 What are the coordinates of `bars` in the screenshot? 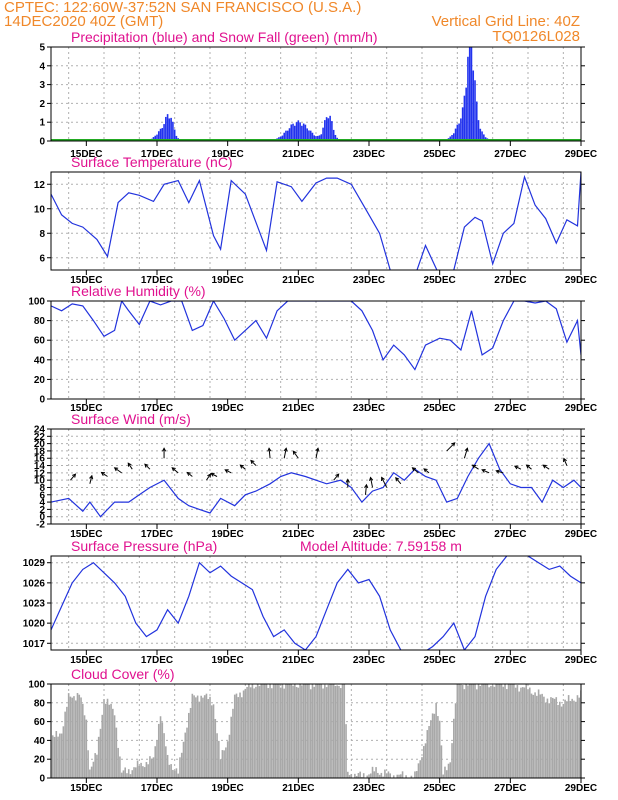 It's located at (316, 731).